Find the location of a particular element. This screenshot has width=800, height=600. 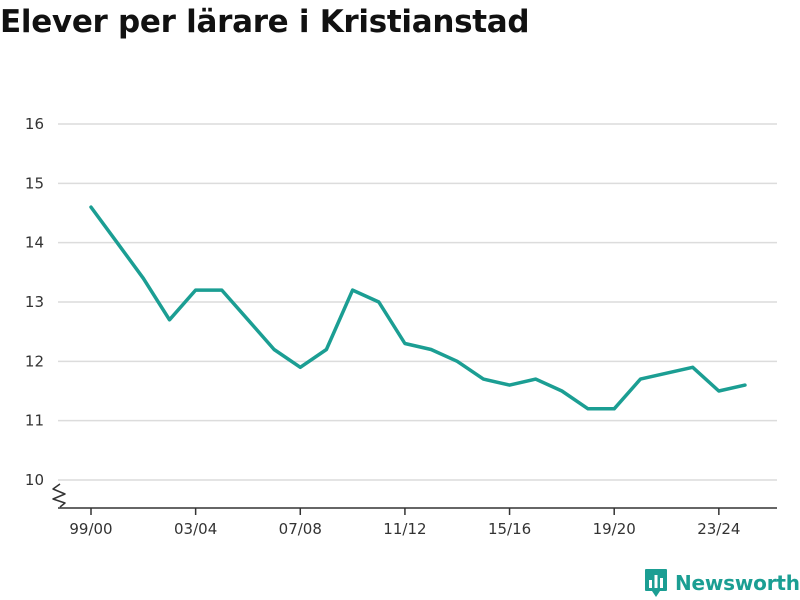

x-tick-label-99-00: 99/00 is located at coordinates (90, 529).